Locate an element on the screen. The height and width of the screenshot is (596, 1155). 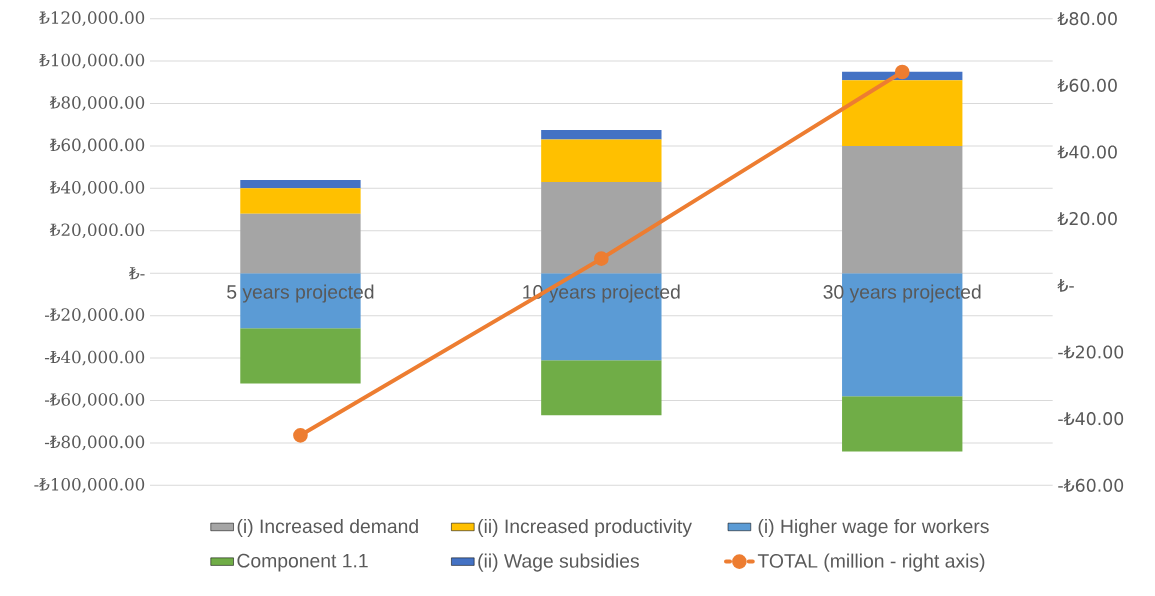
y-tick-label: -₺20,000.00 is located at coordinates (94, 315).